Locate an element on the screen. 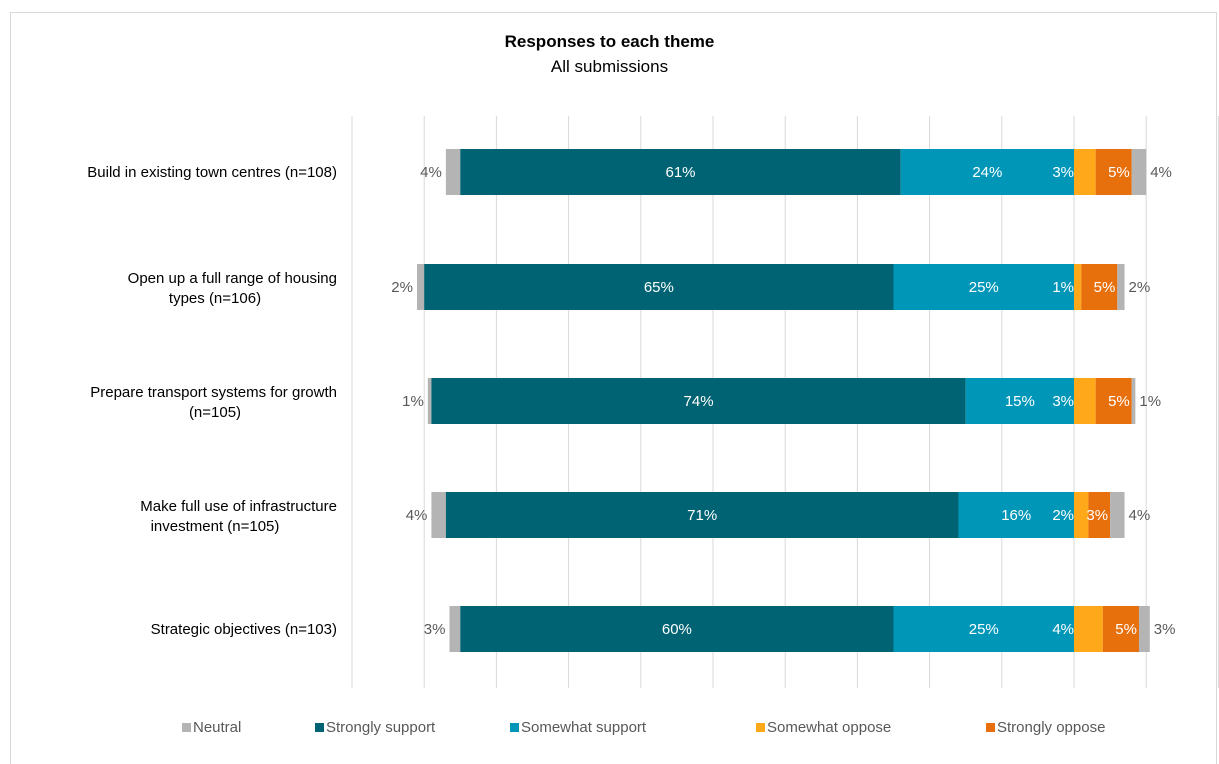 The height and width of the screenshot is (764, 1219). bar-neutral-right-build-in-existing-town-centres is located at coordinates (1139, 172).